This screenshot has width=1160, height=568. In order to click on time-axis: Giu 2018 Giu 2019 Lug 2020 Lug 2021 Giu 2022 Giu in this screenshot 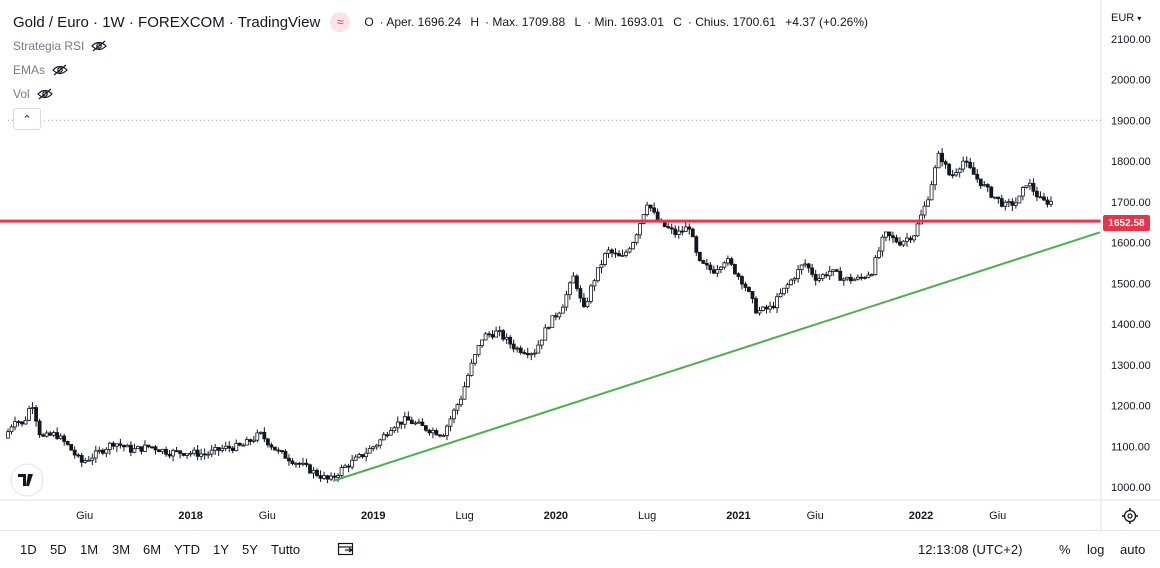, I will do `click(541, 516)`.